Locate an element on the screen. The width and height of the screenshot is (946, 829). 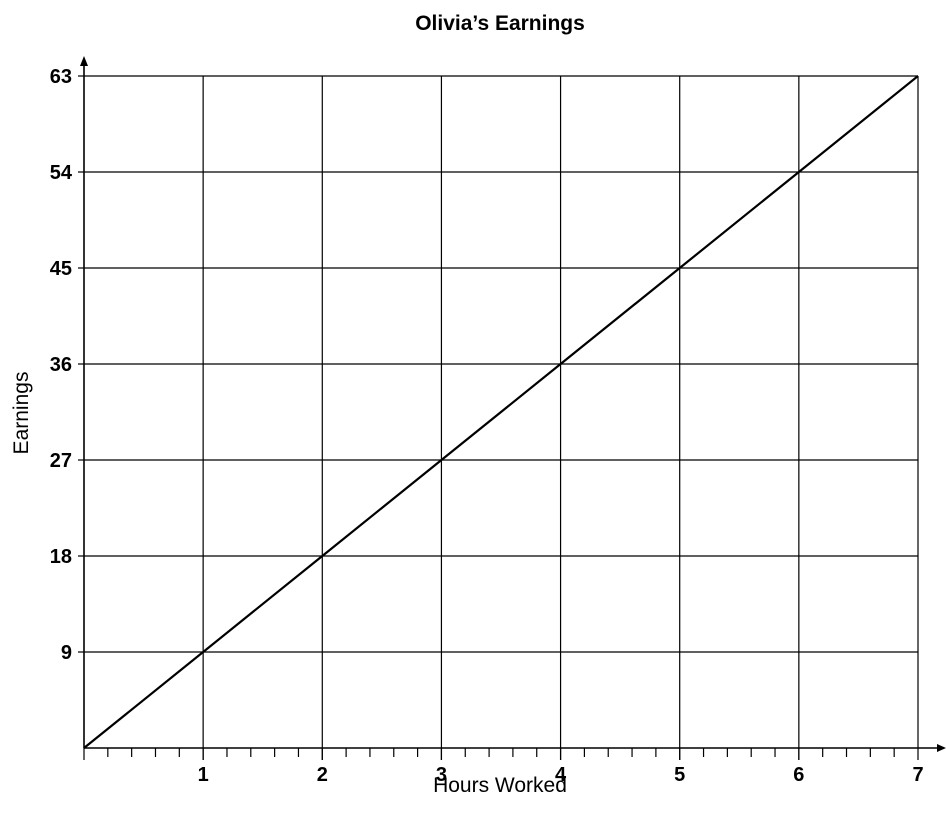
x-tick-label: 6 is located at coordinates (798, 775).